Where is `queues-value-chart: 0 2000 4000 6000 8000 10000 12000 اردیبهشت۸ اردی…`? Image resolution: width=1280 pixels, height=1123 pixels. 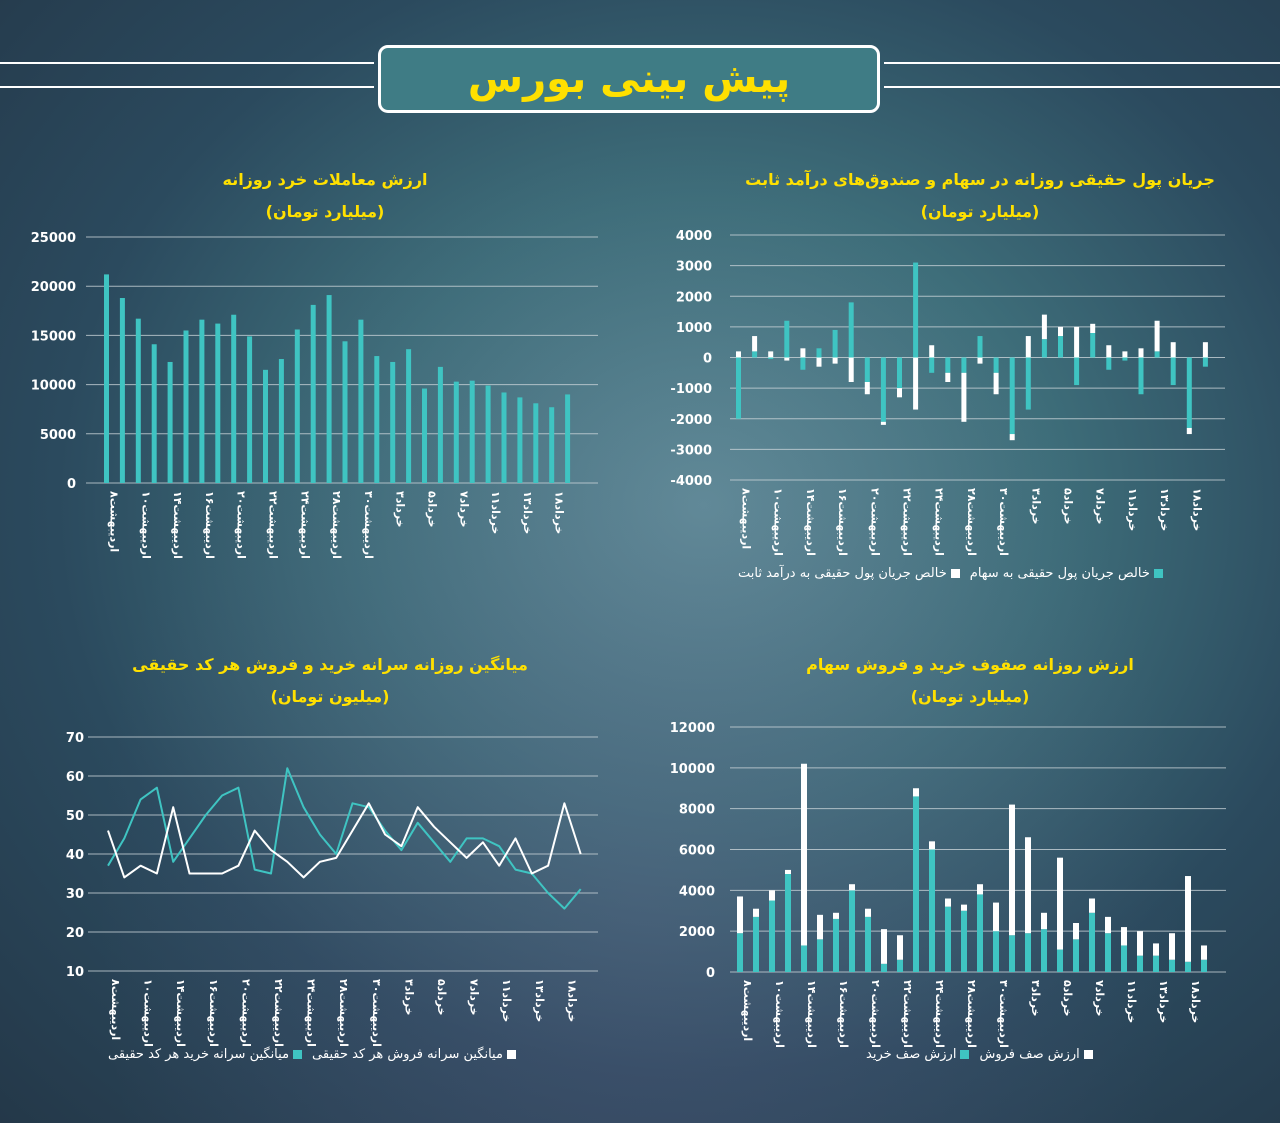
queues-value-chart: 0 2000 4000 6000 8000 10000 12000 اردیبهشت۸ اردی… is located at coordinates (948, 884).